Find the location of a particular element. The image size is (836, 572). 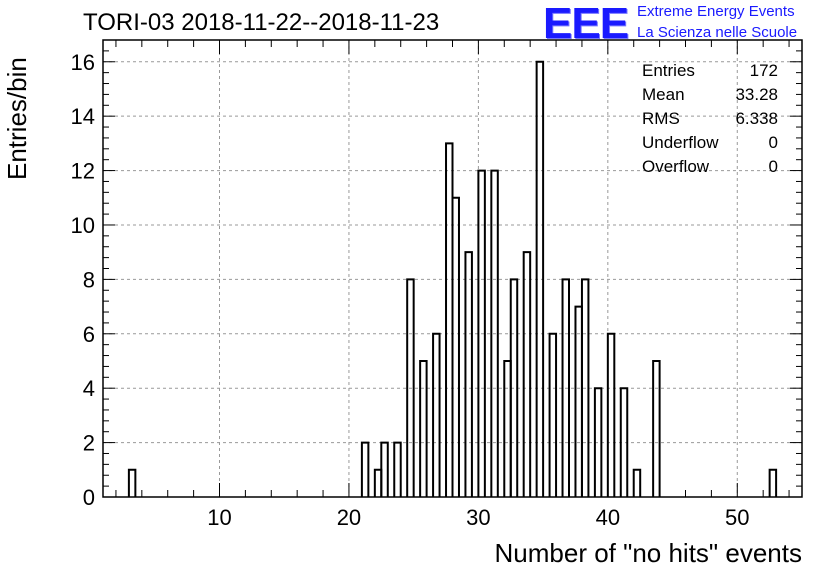

logo-line-1: Extreme Energy Events is located at coordinates (716, 11).